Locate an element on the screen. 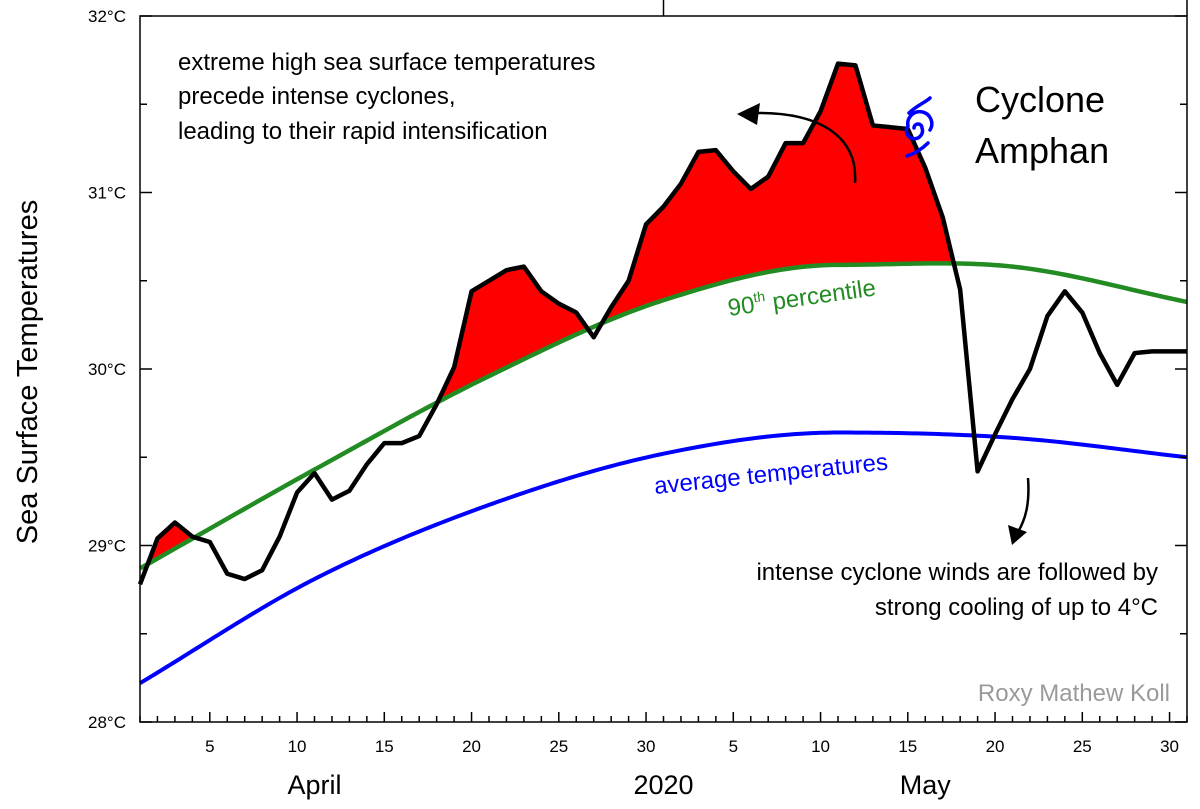  p90-label-superscript: th is located at coordinates (759, 296).